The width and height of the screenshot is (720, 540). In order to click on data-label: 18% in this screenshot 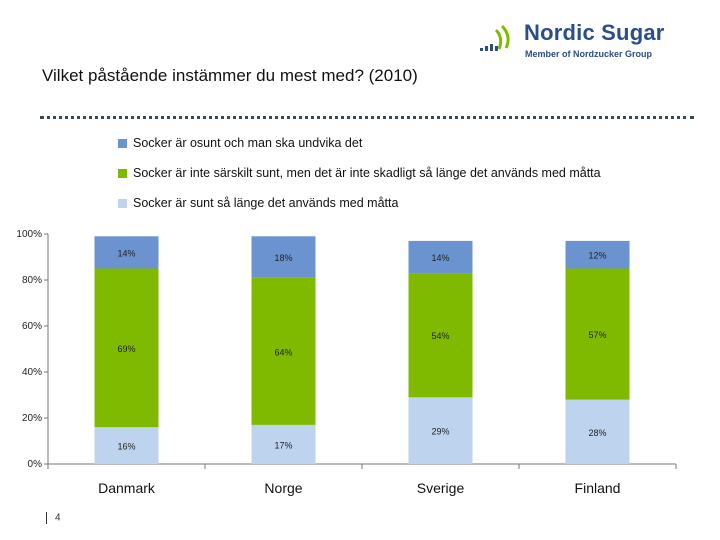, I will do `click(283, 258)`.